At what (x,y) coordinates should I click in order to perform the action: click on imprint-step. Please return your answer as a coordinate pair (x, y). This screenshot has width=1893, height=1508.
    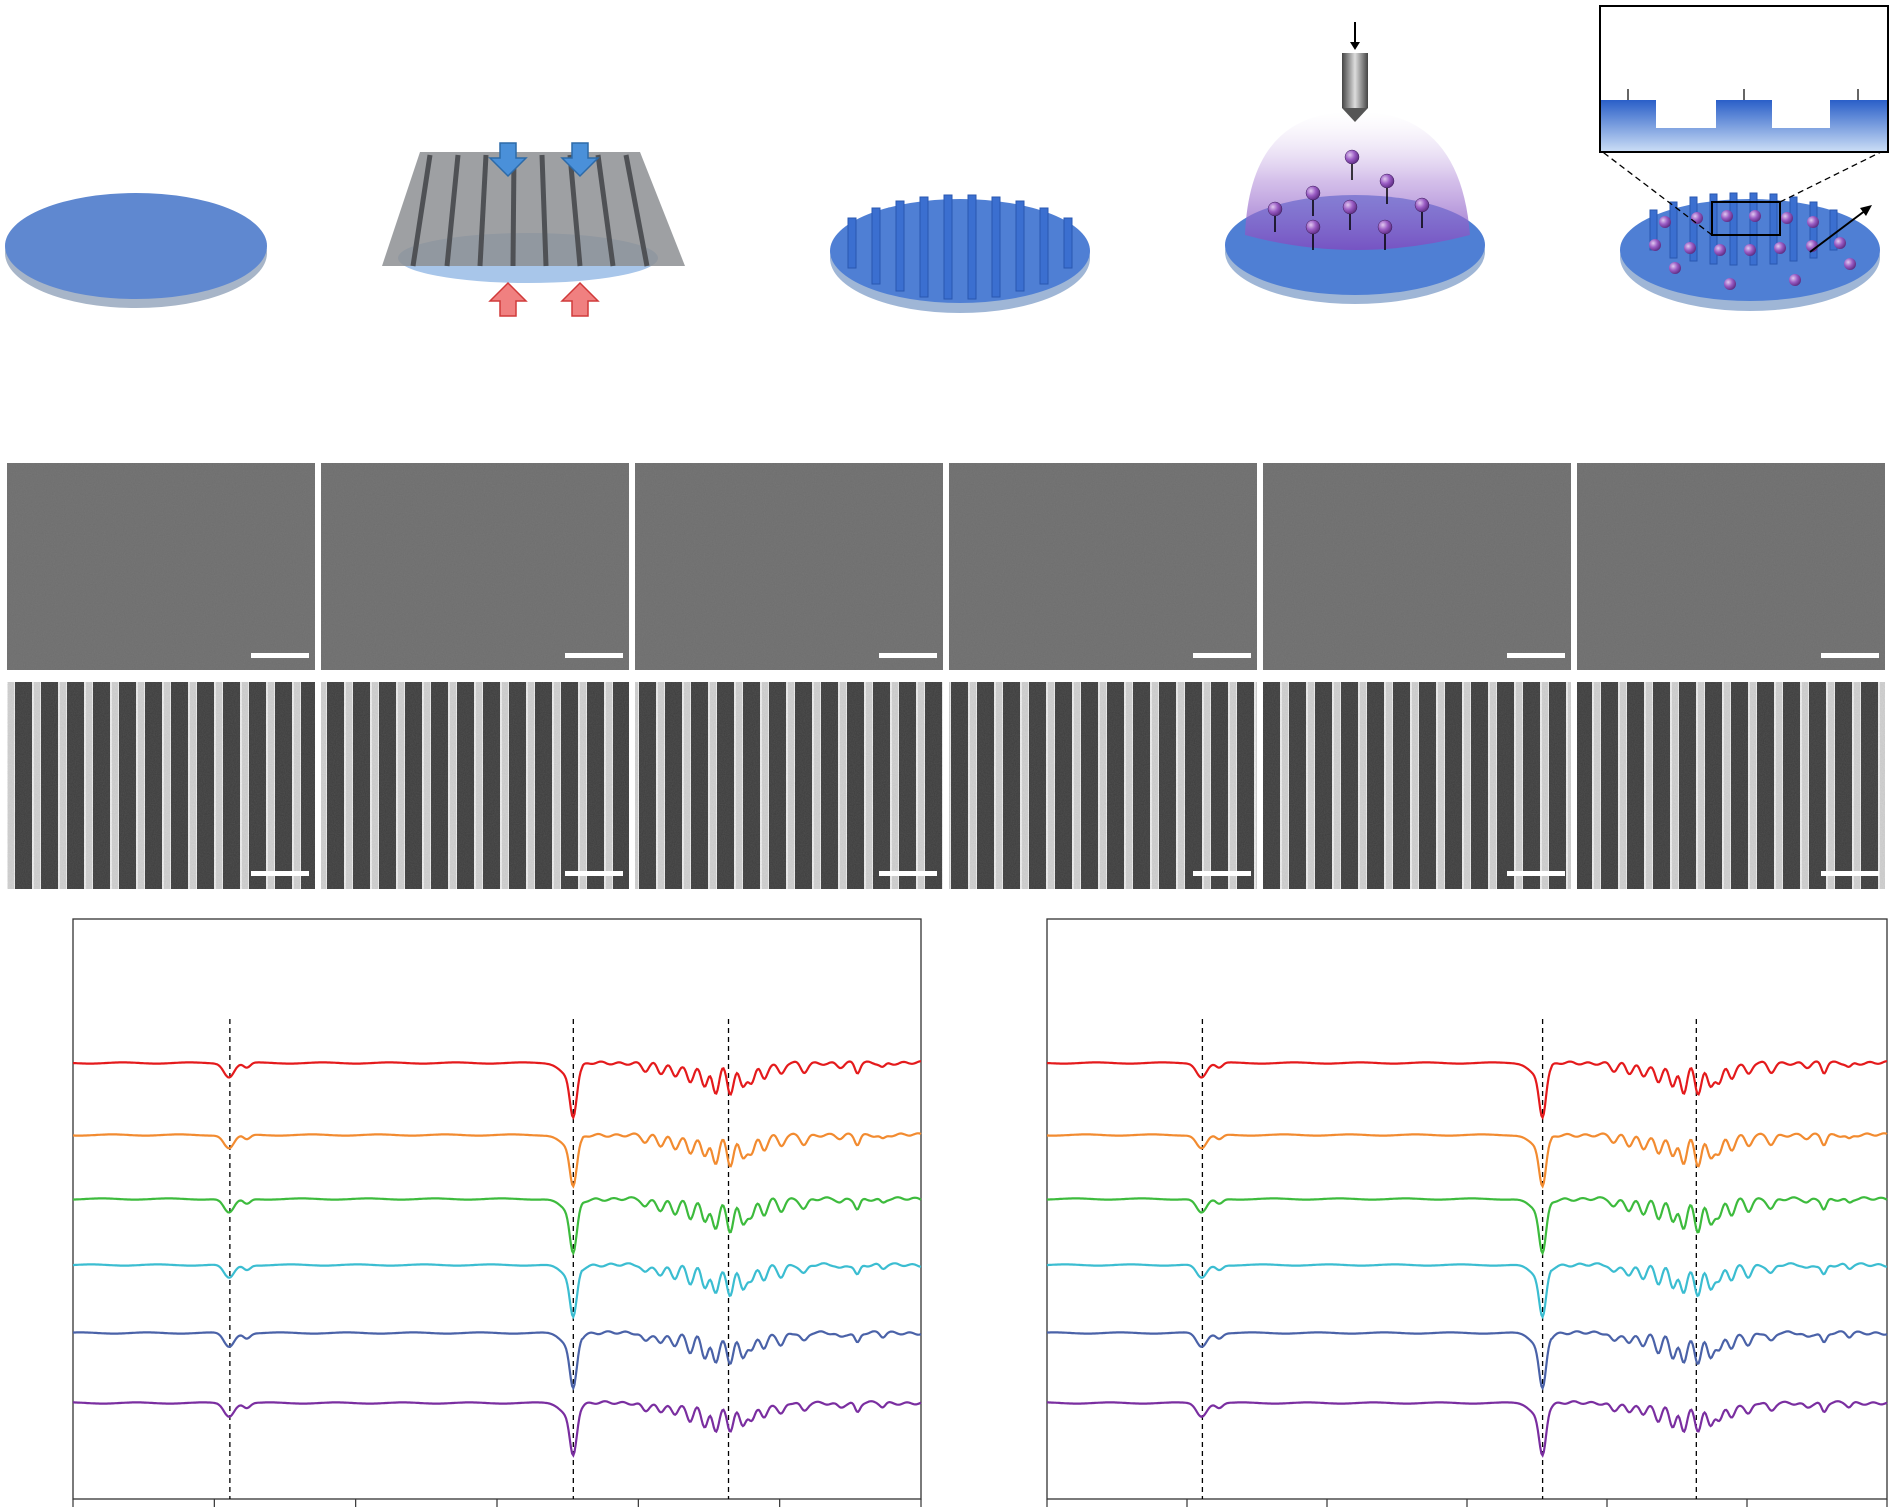
    Looking at the image, I should click on (533, 229).